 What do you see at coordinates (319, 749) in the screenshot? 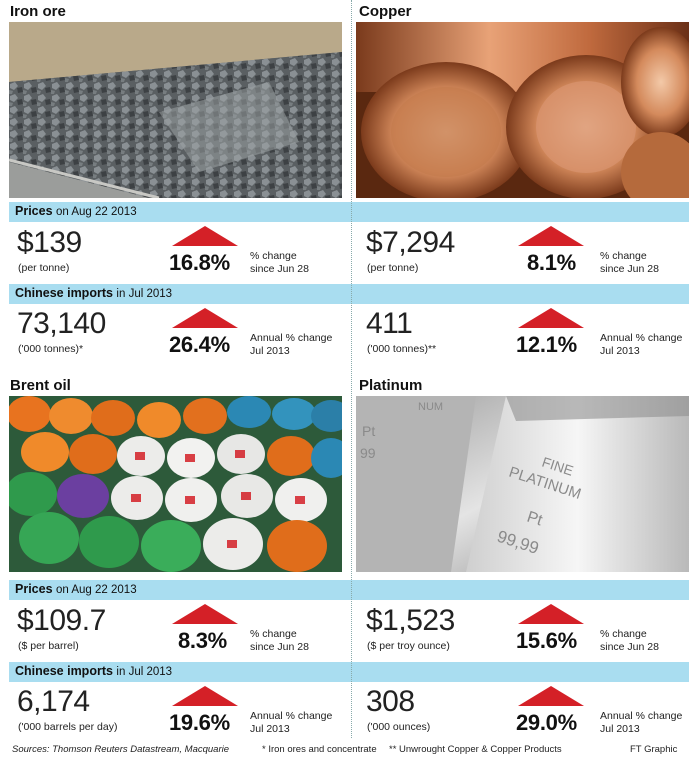
I see `footer-note-1: * Iron ores and concentrate` at bounding box center [319, 749].